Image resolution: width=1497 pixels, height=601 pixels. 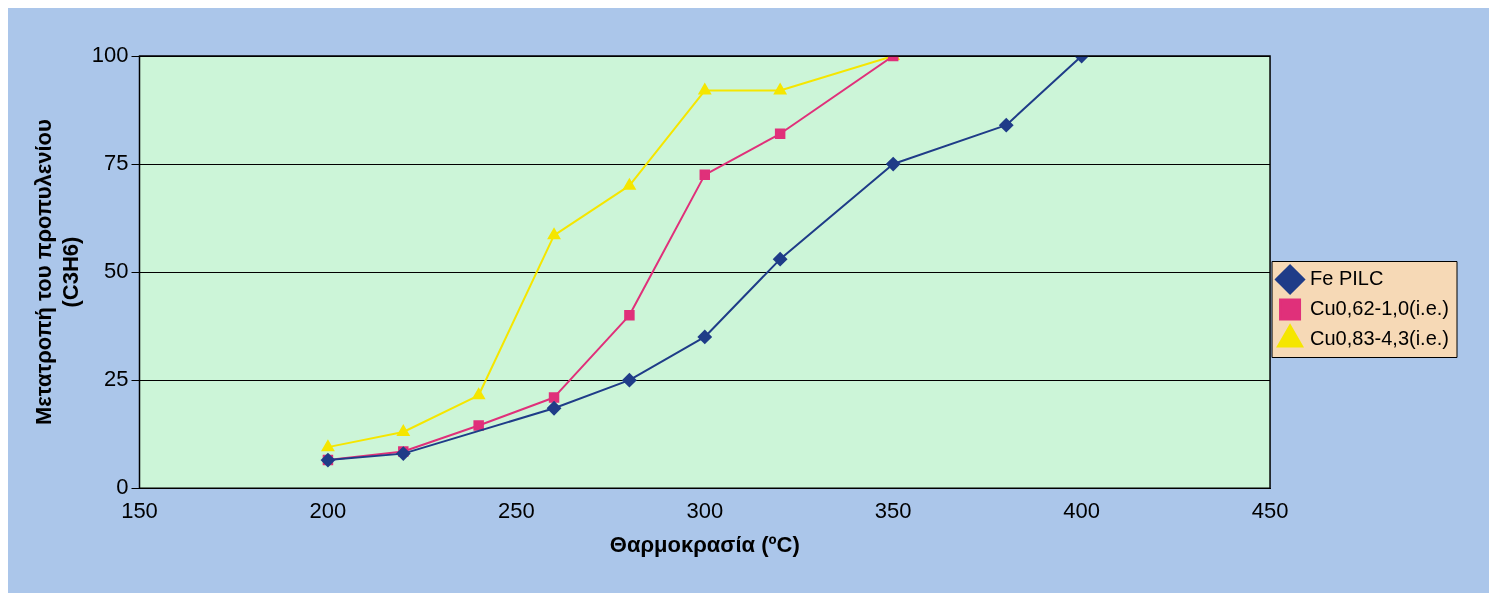 What do you see at coordinates (116, 271) in the screenshot?
I see `y-tick-label: 50` at bounding box center [116, 271].